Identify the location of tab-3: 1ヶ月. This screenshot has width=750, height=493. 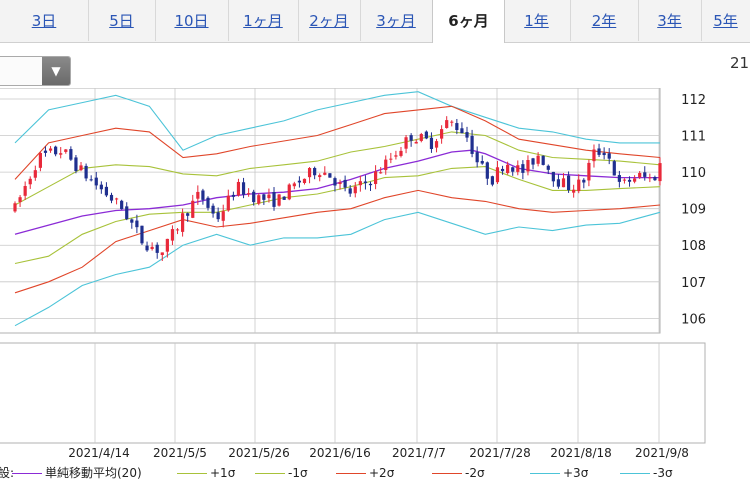
(263, 20).